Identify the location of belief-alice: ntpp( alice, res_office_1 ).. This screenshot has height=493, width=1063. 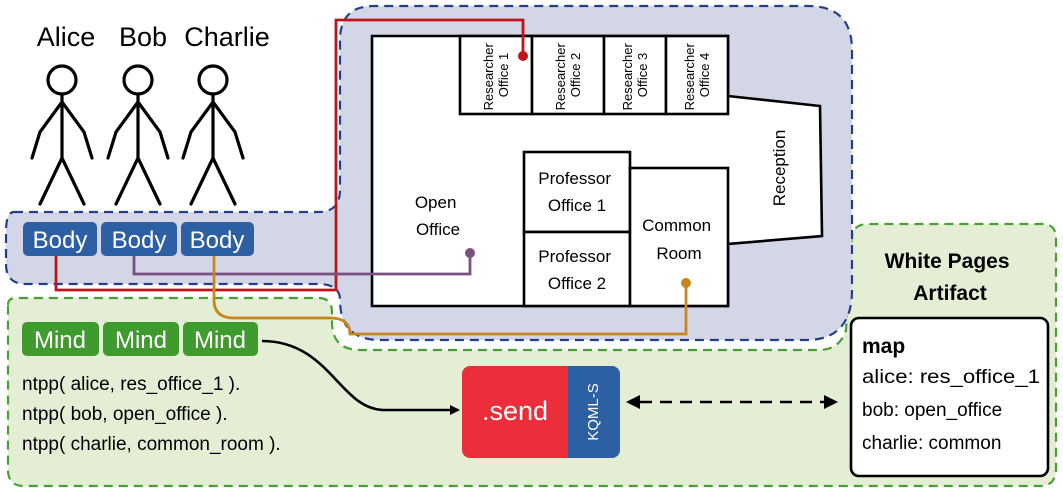
(131, 384).